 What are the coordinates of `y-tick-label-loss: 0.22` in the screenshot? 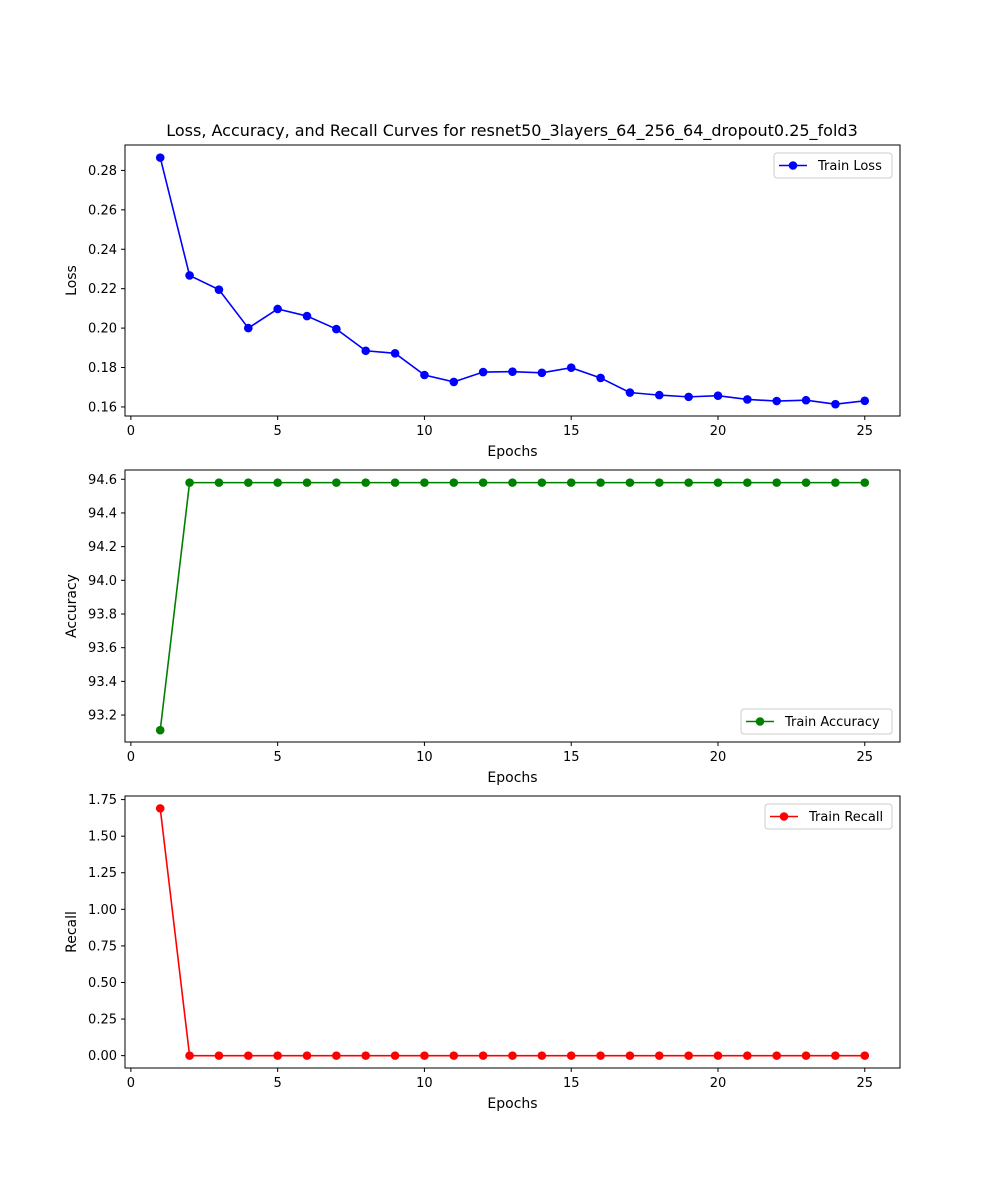 It's located at (102, 289).